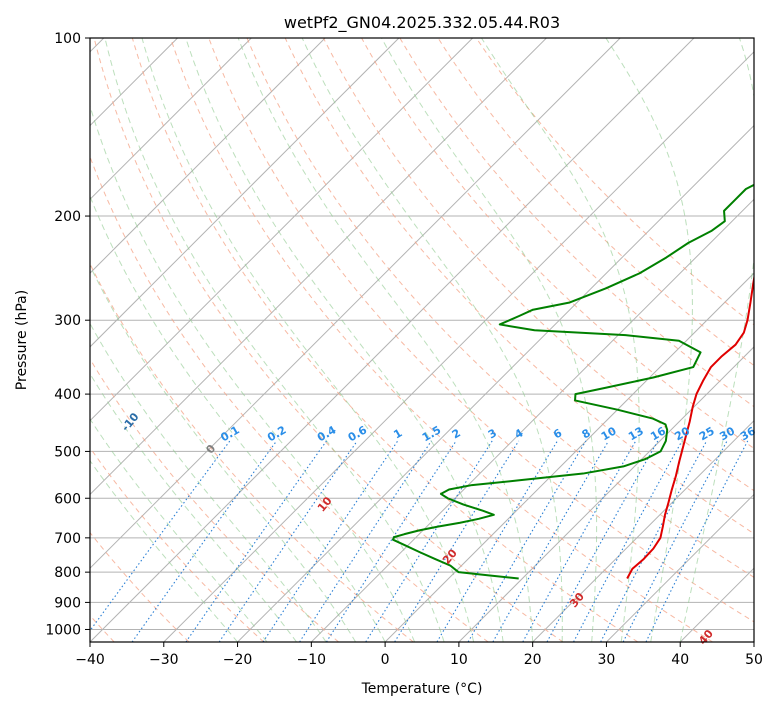 Image resolution: width=775 pixels, height=708 pixels. Describe the element at coordinates (431, 433) in the screenshot. I see `mixing-ratio-label: 1.5` at that location.